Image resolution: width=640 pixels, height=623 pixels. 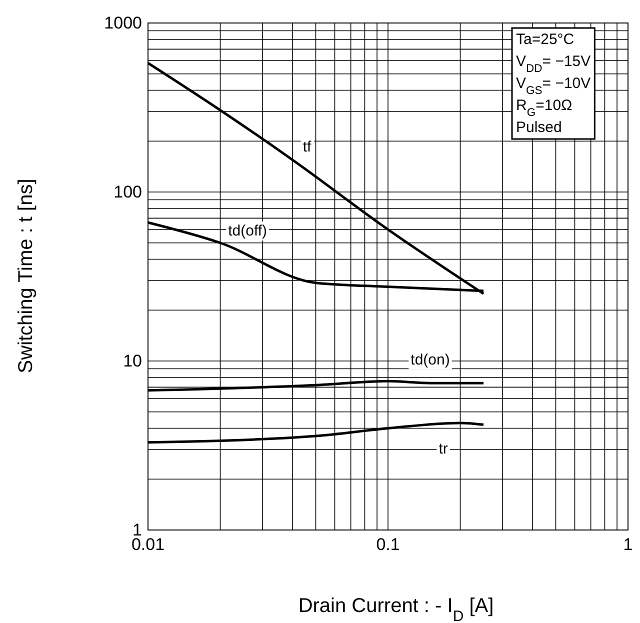 What do you see at coordinates (443, 449) in the screenshot?
I see `series-label: tr` at bounding box center [443, 449].